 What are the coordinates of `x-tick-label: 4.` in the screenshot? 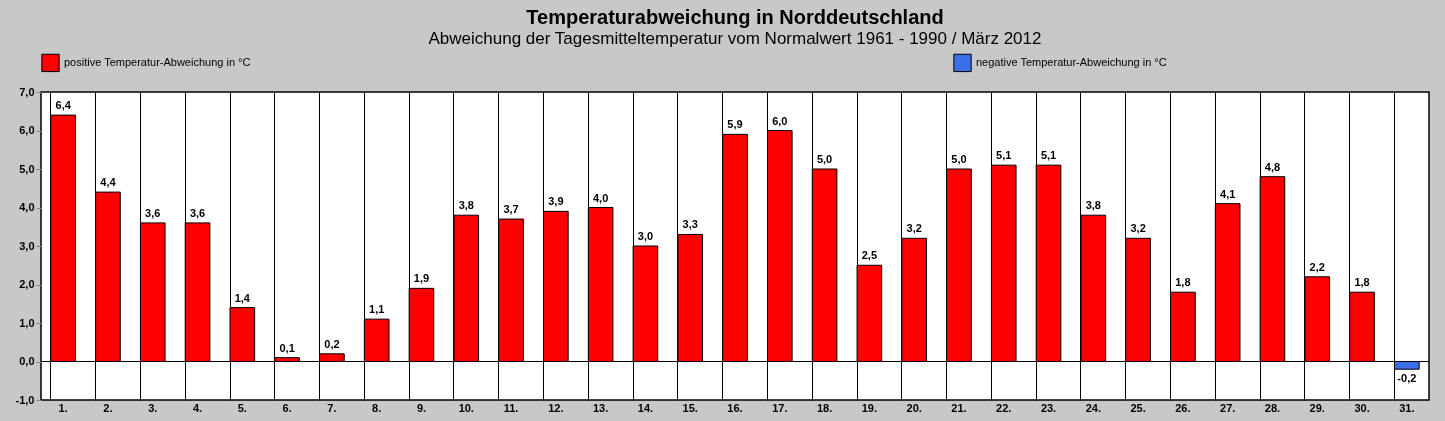 It's located at (197, 407).